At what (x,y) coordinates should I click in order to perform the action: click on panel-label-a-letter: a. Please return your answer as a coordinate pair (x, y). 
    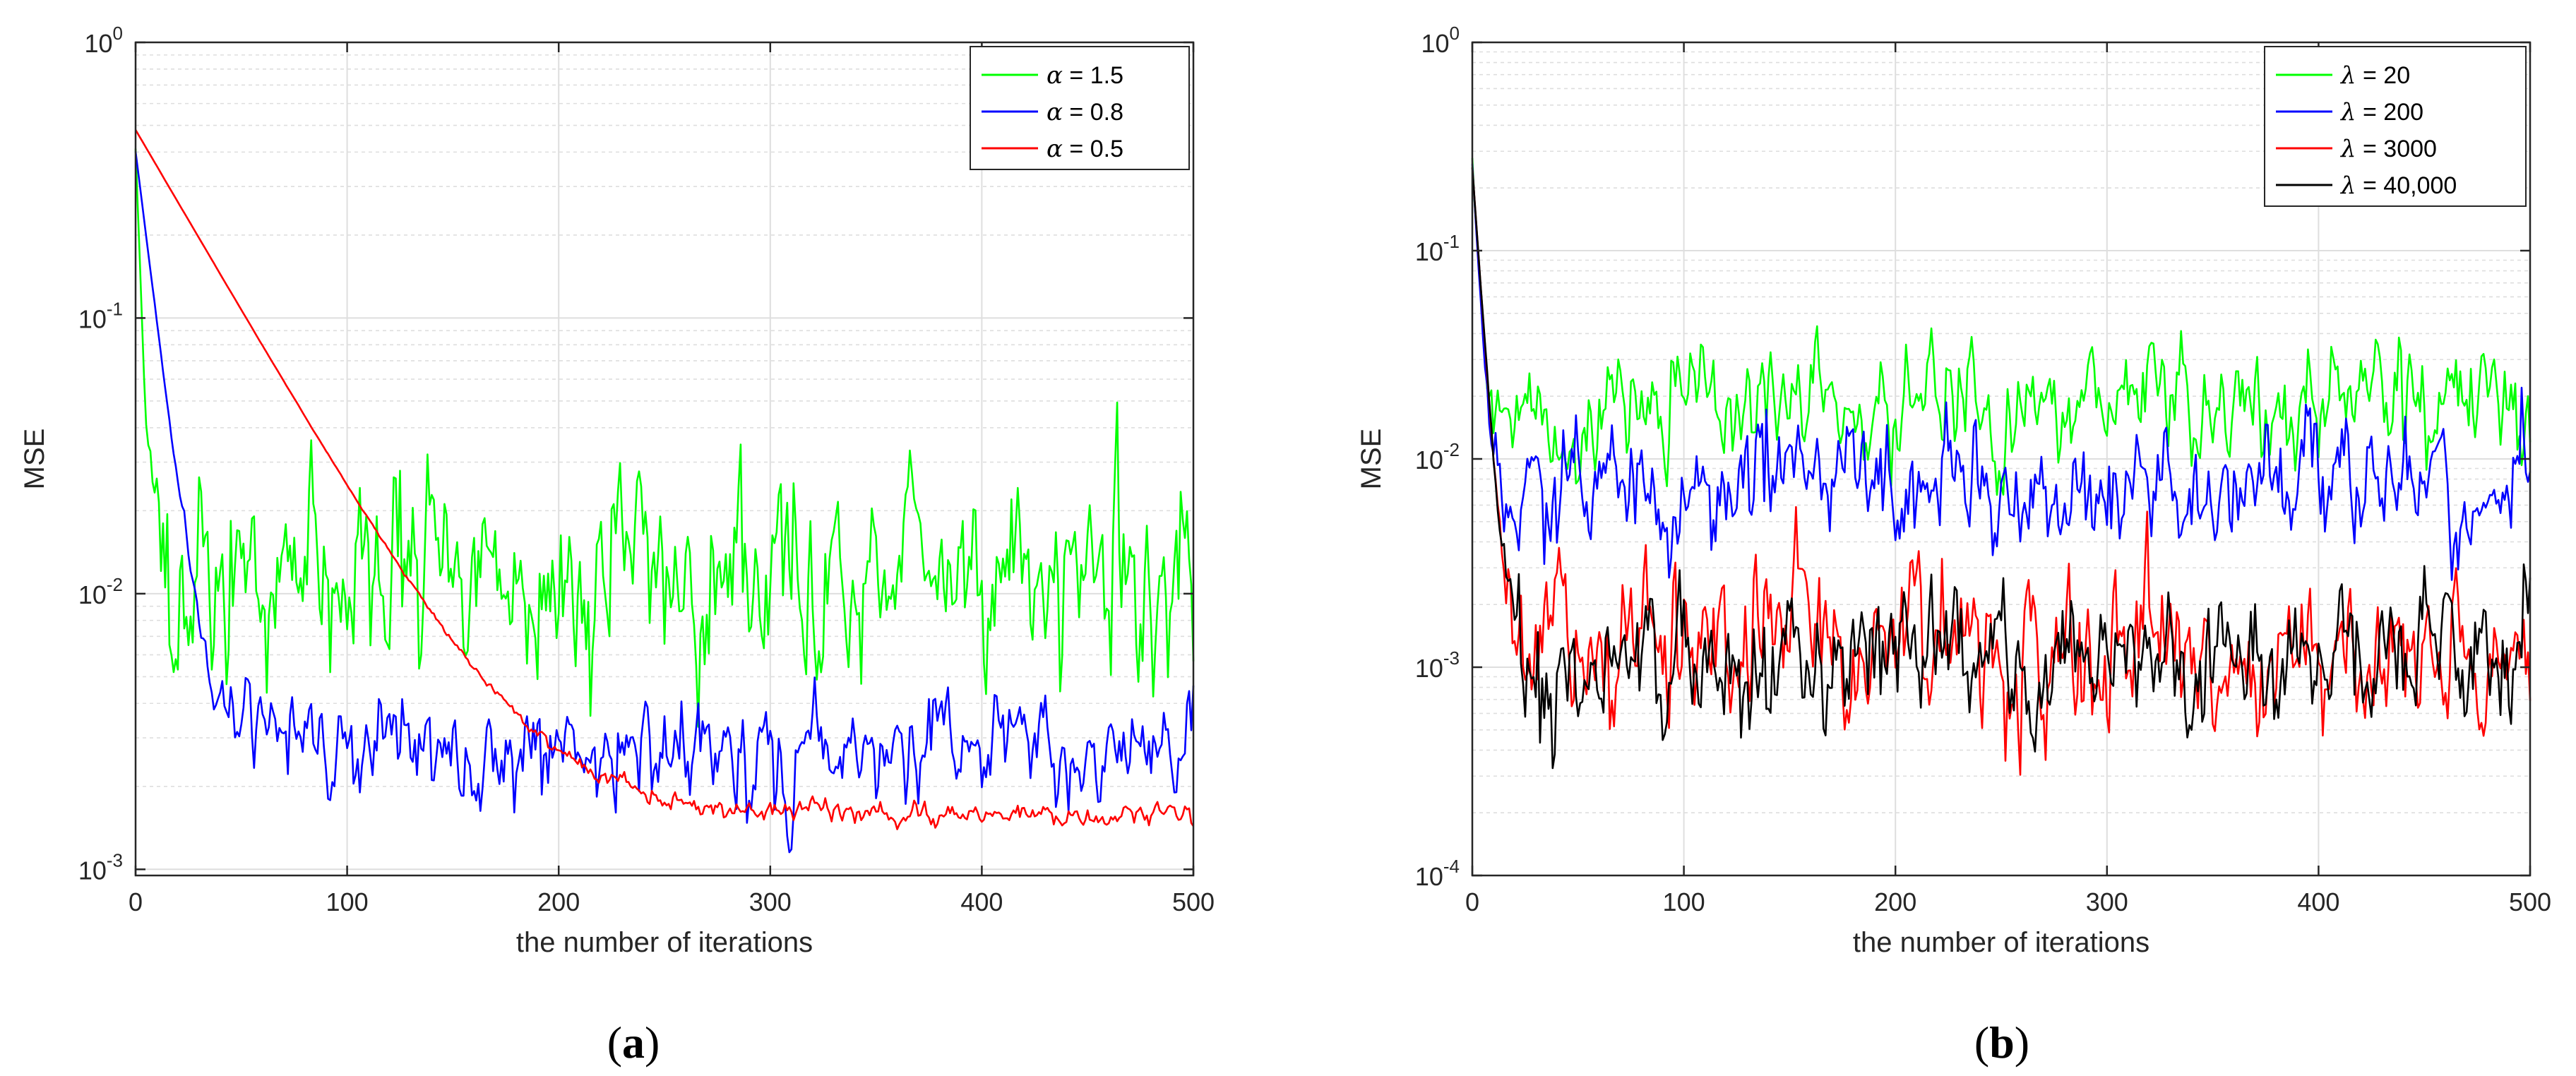
    Looking at the image, I should click on (633, 1042).